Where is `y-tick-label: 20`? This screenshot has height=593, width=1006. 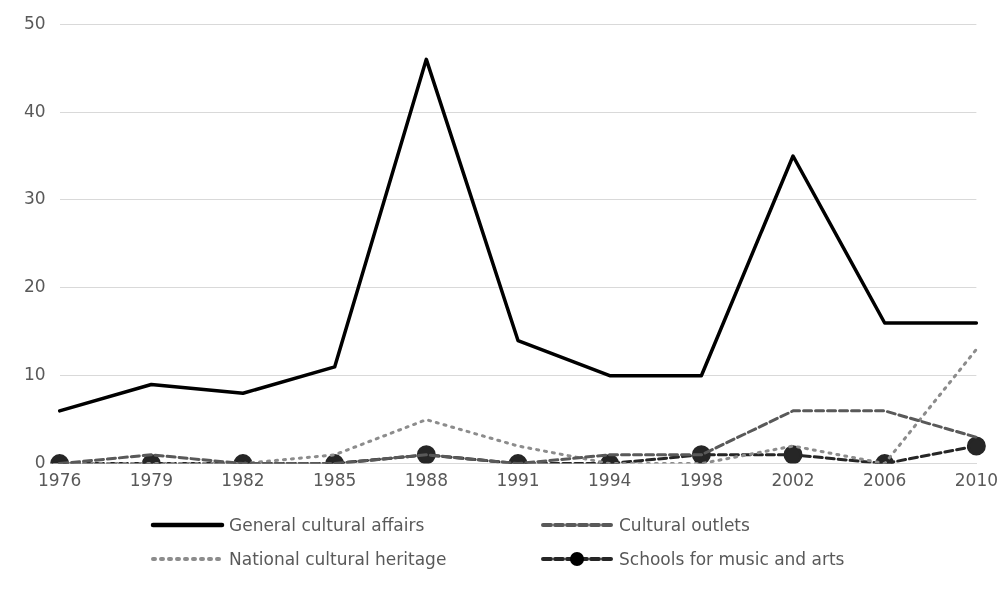 y-tick-label: 20 is located at coordinates (34, 286).